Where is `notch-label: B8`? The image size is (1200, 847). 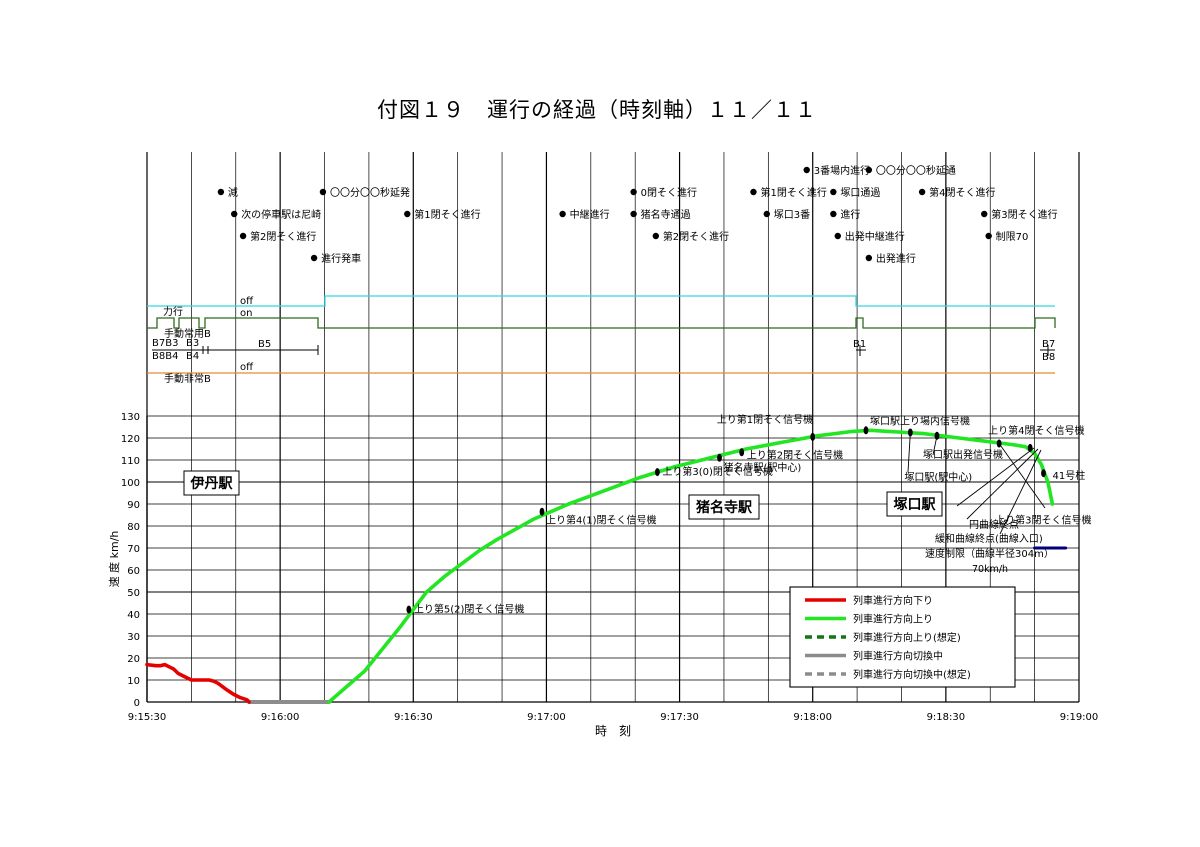
notch-label: B8 is located at coordinates (1048, 357).